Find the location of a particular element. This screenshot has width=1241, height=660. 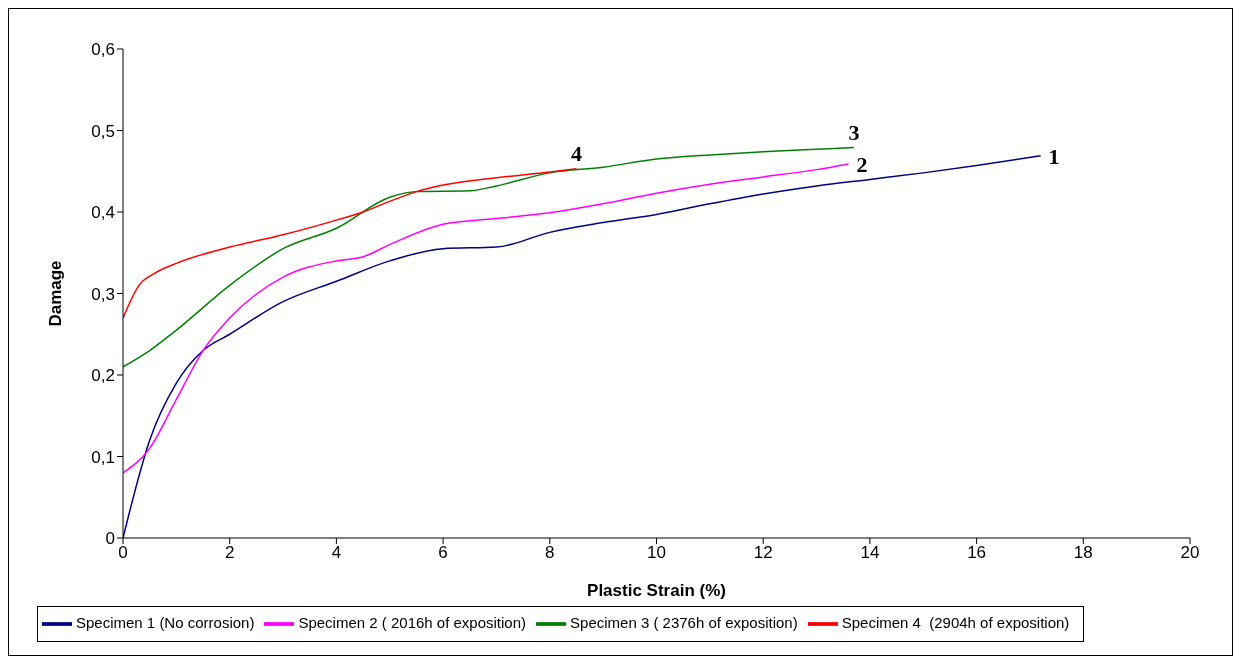

x-tick-label: 8 is located at coordinates (550, 553).